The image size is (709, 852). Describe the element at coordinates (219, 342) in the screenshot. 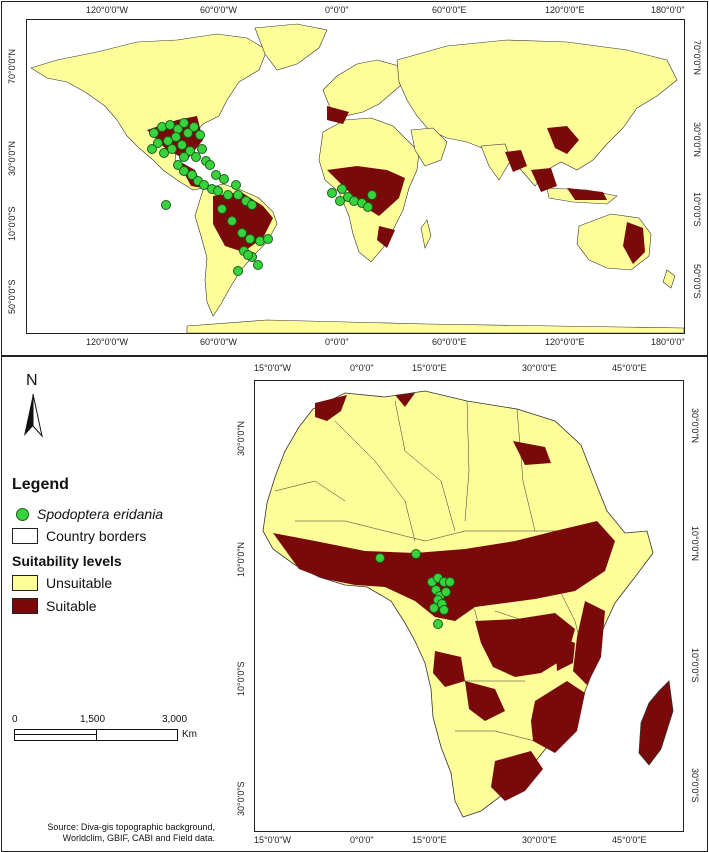

I see `world-bottom-tick: 60°0'0"W` at that location.